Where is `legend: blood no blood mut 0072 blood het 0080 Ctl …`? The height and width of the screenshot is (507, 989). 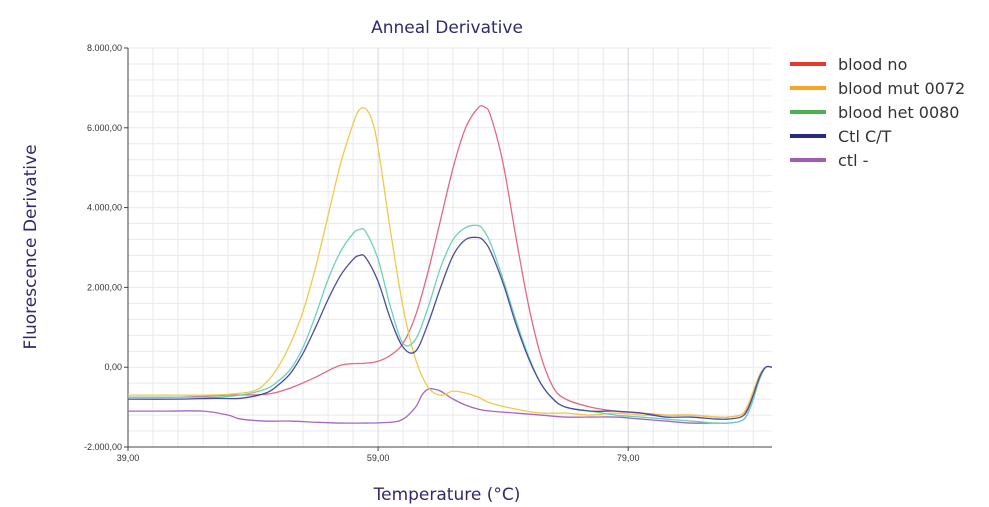
legend: blood no blood mut 0072 blood het 0080 Ctl … is located at coordinates (877, 112).